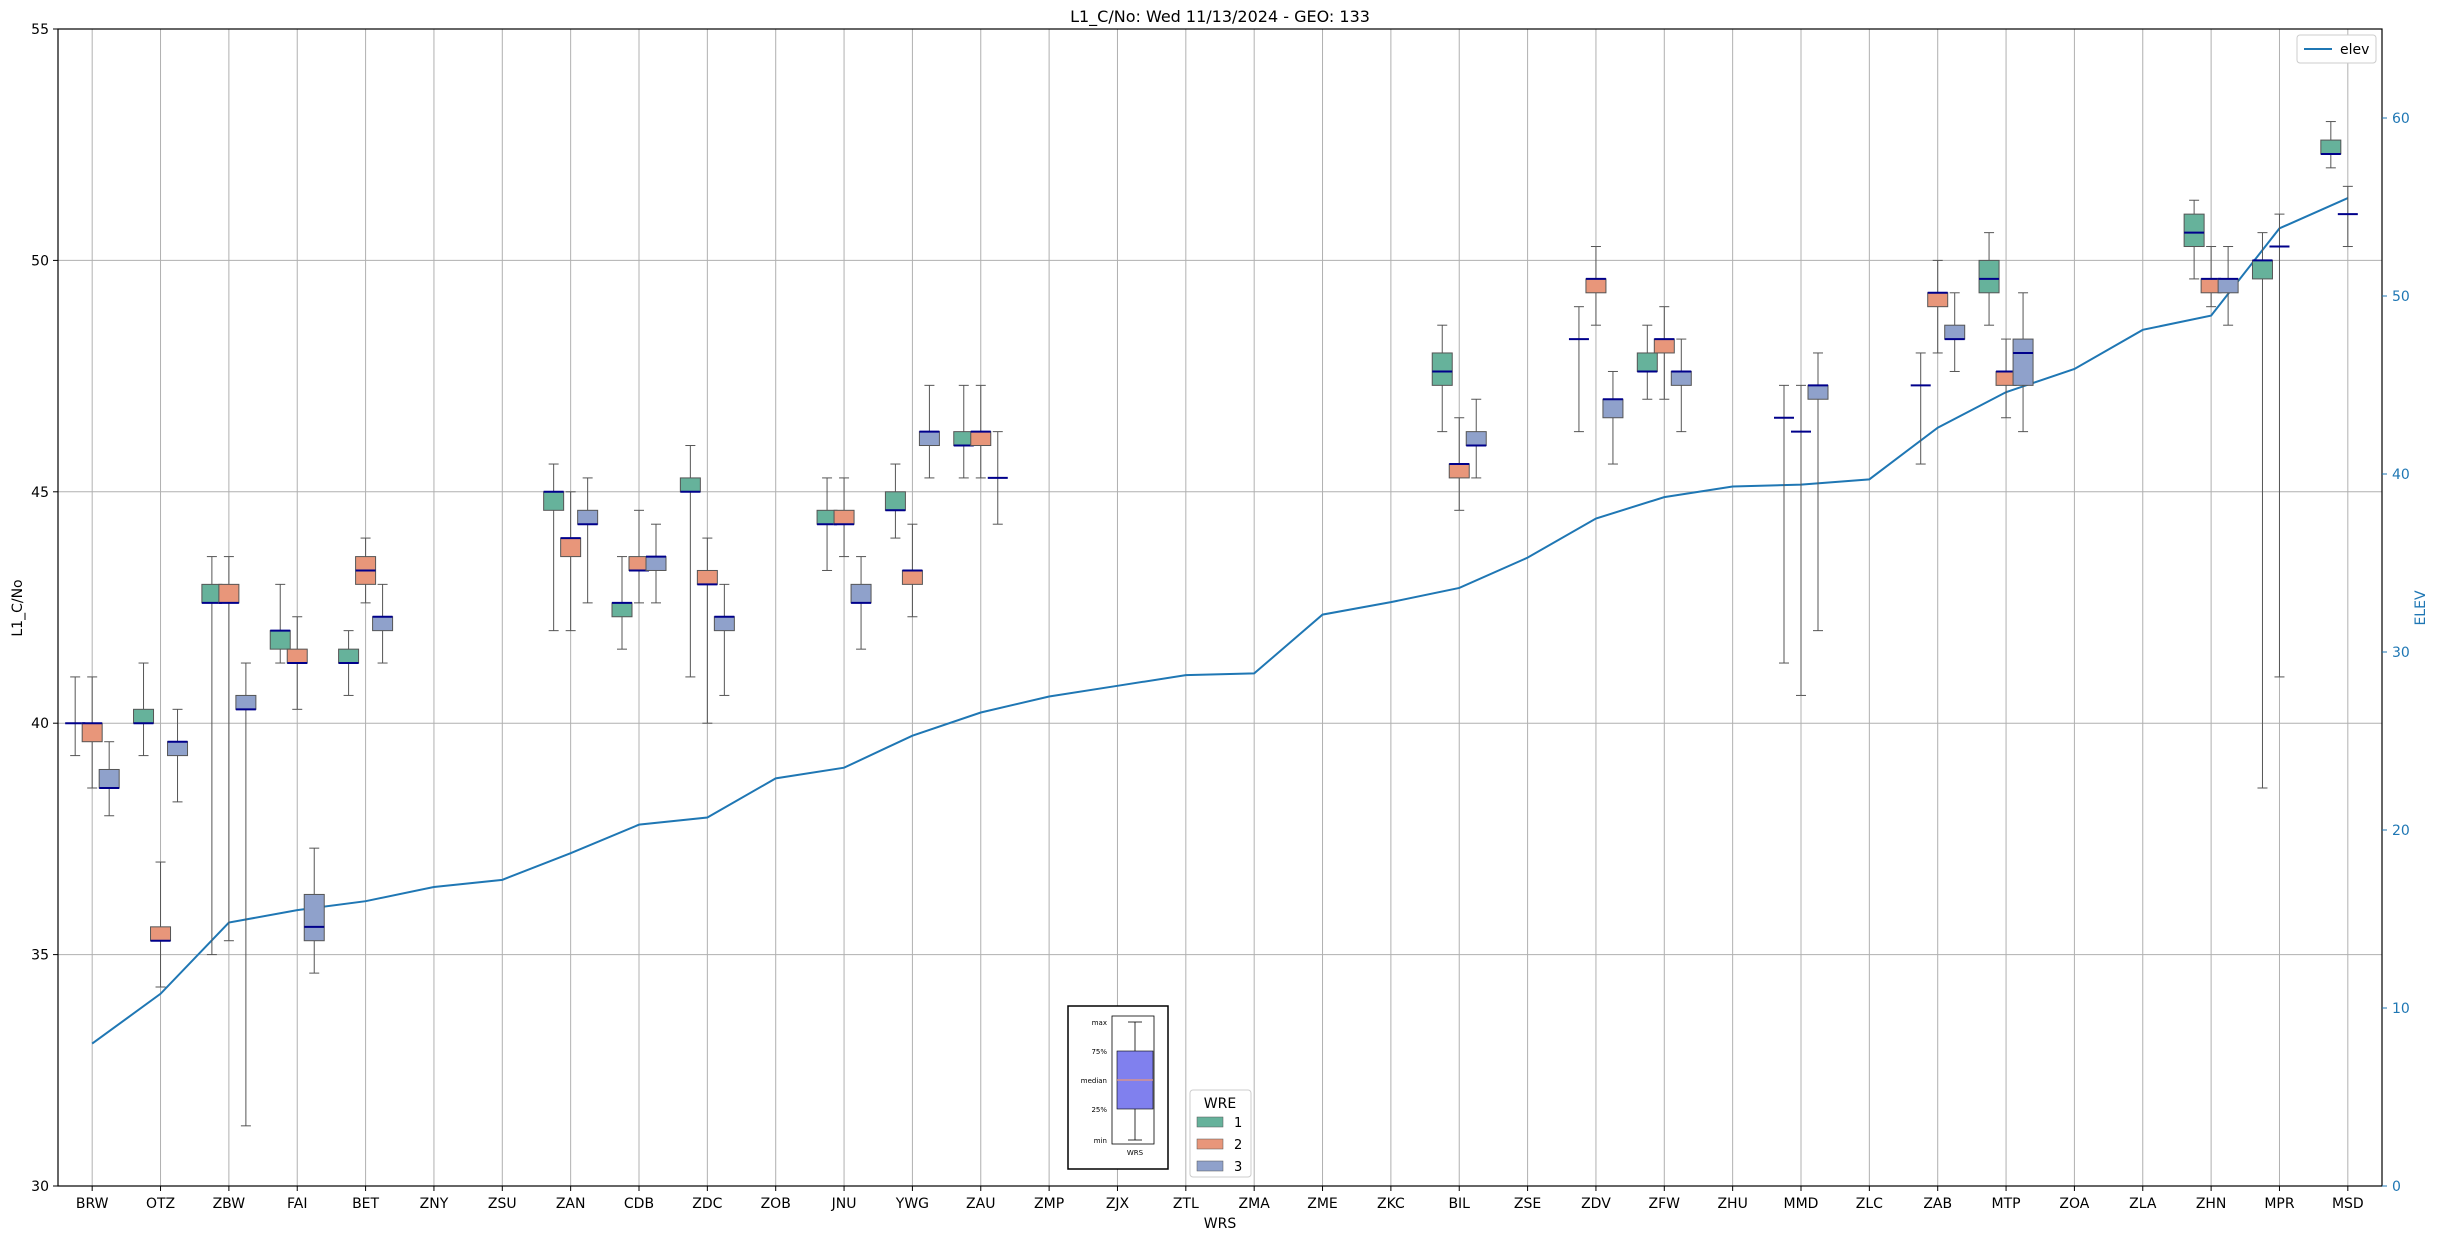 The image size is (2439, 1238). I want to click on y2-tick-label: 40, so click(2401, 475).